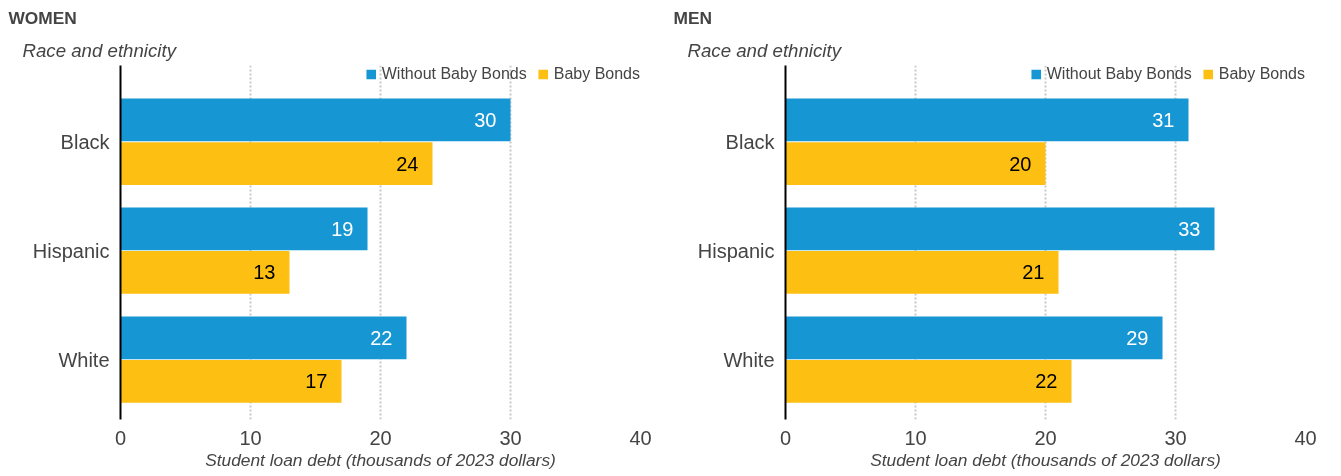  Describe the element at coordinates (42, 17) in the screenshot. I see `chart-title: WOMEN` at that location.